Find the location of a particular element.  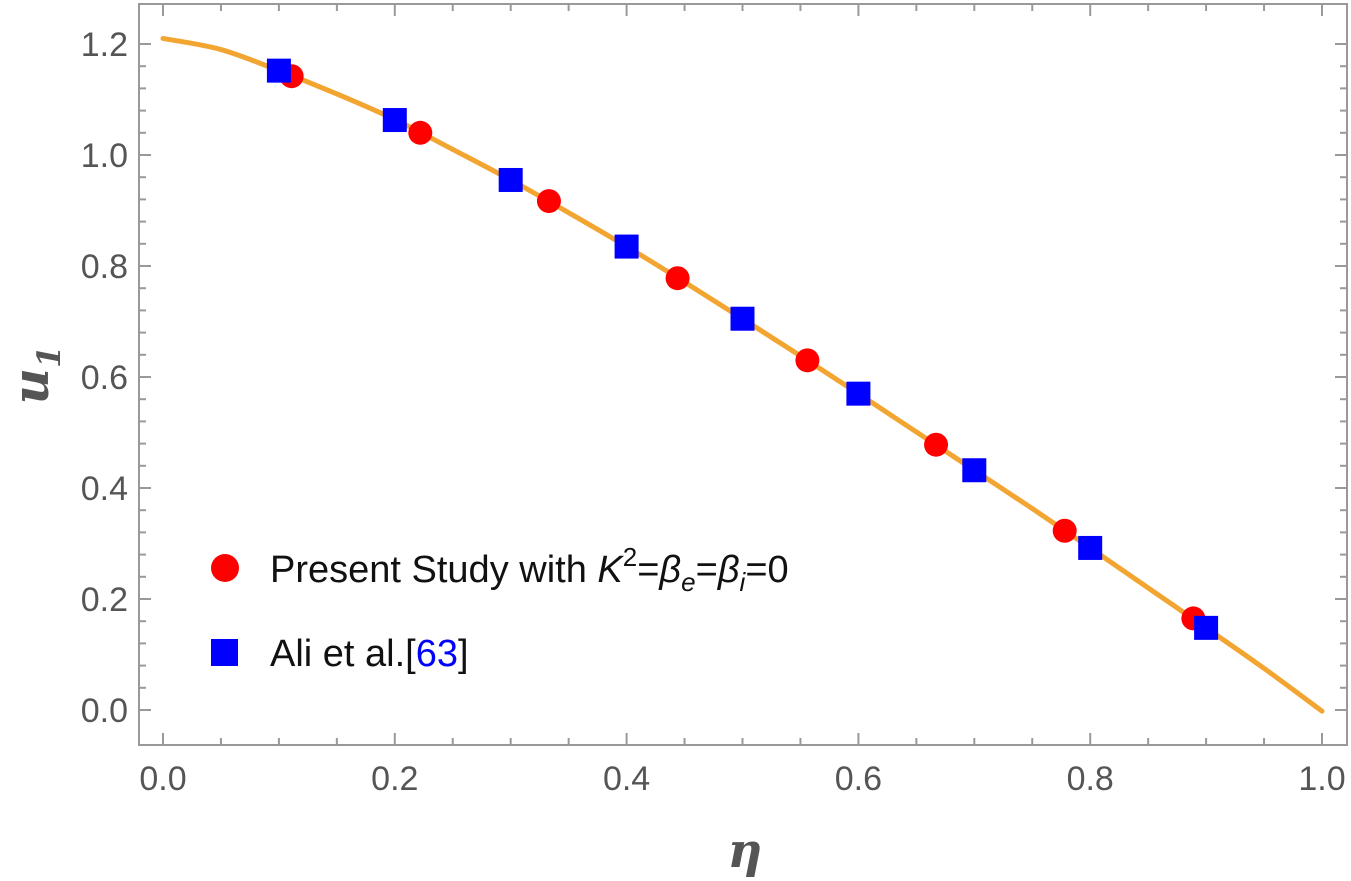

y-tick-label: 1.0 is located at coordinates (104, 156).